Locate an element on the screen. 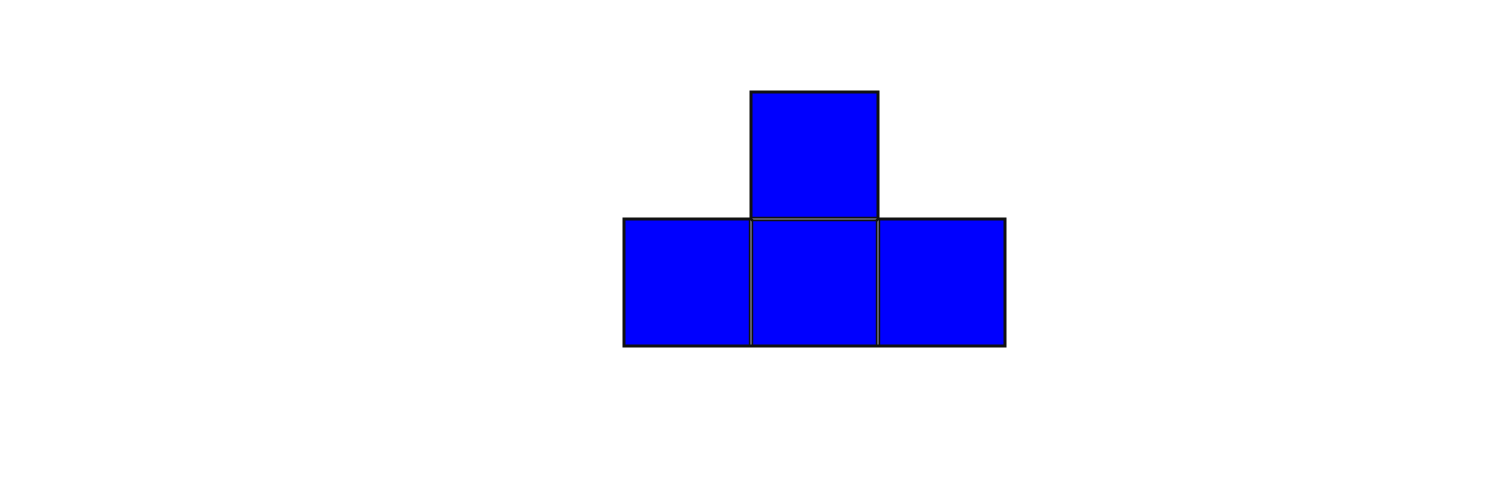  cell-bottom-right is located at coordinates (941, 282).